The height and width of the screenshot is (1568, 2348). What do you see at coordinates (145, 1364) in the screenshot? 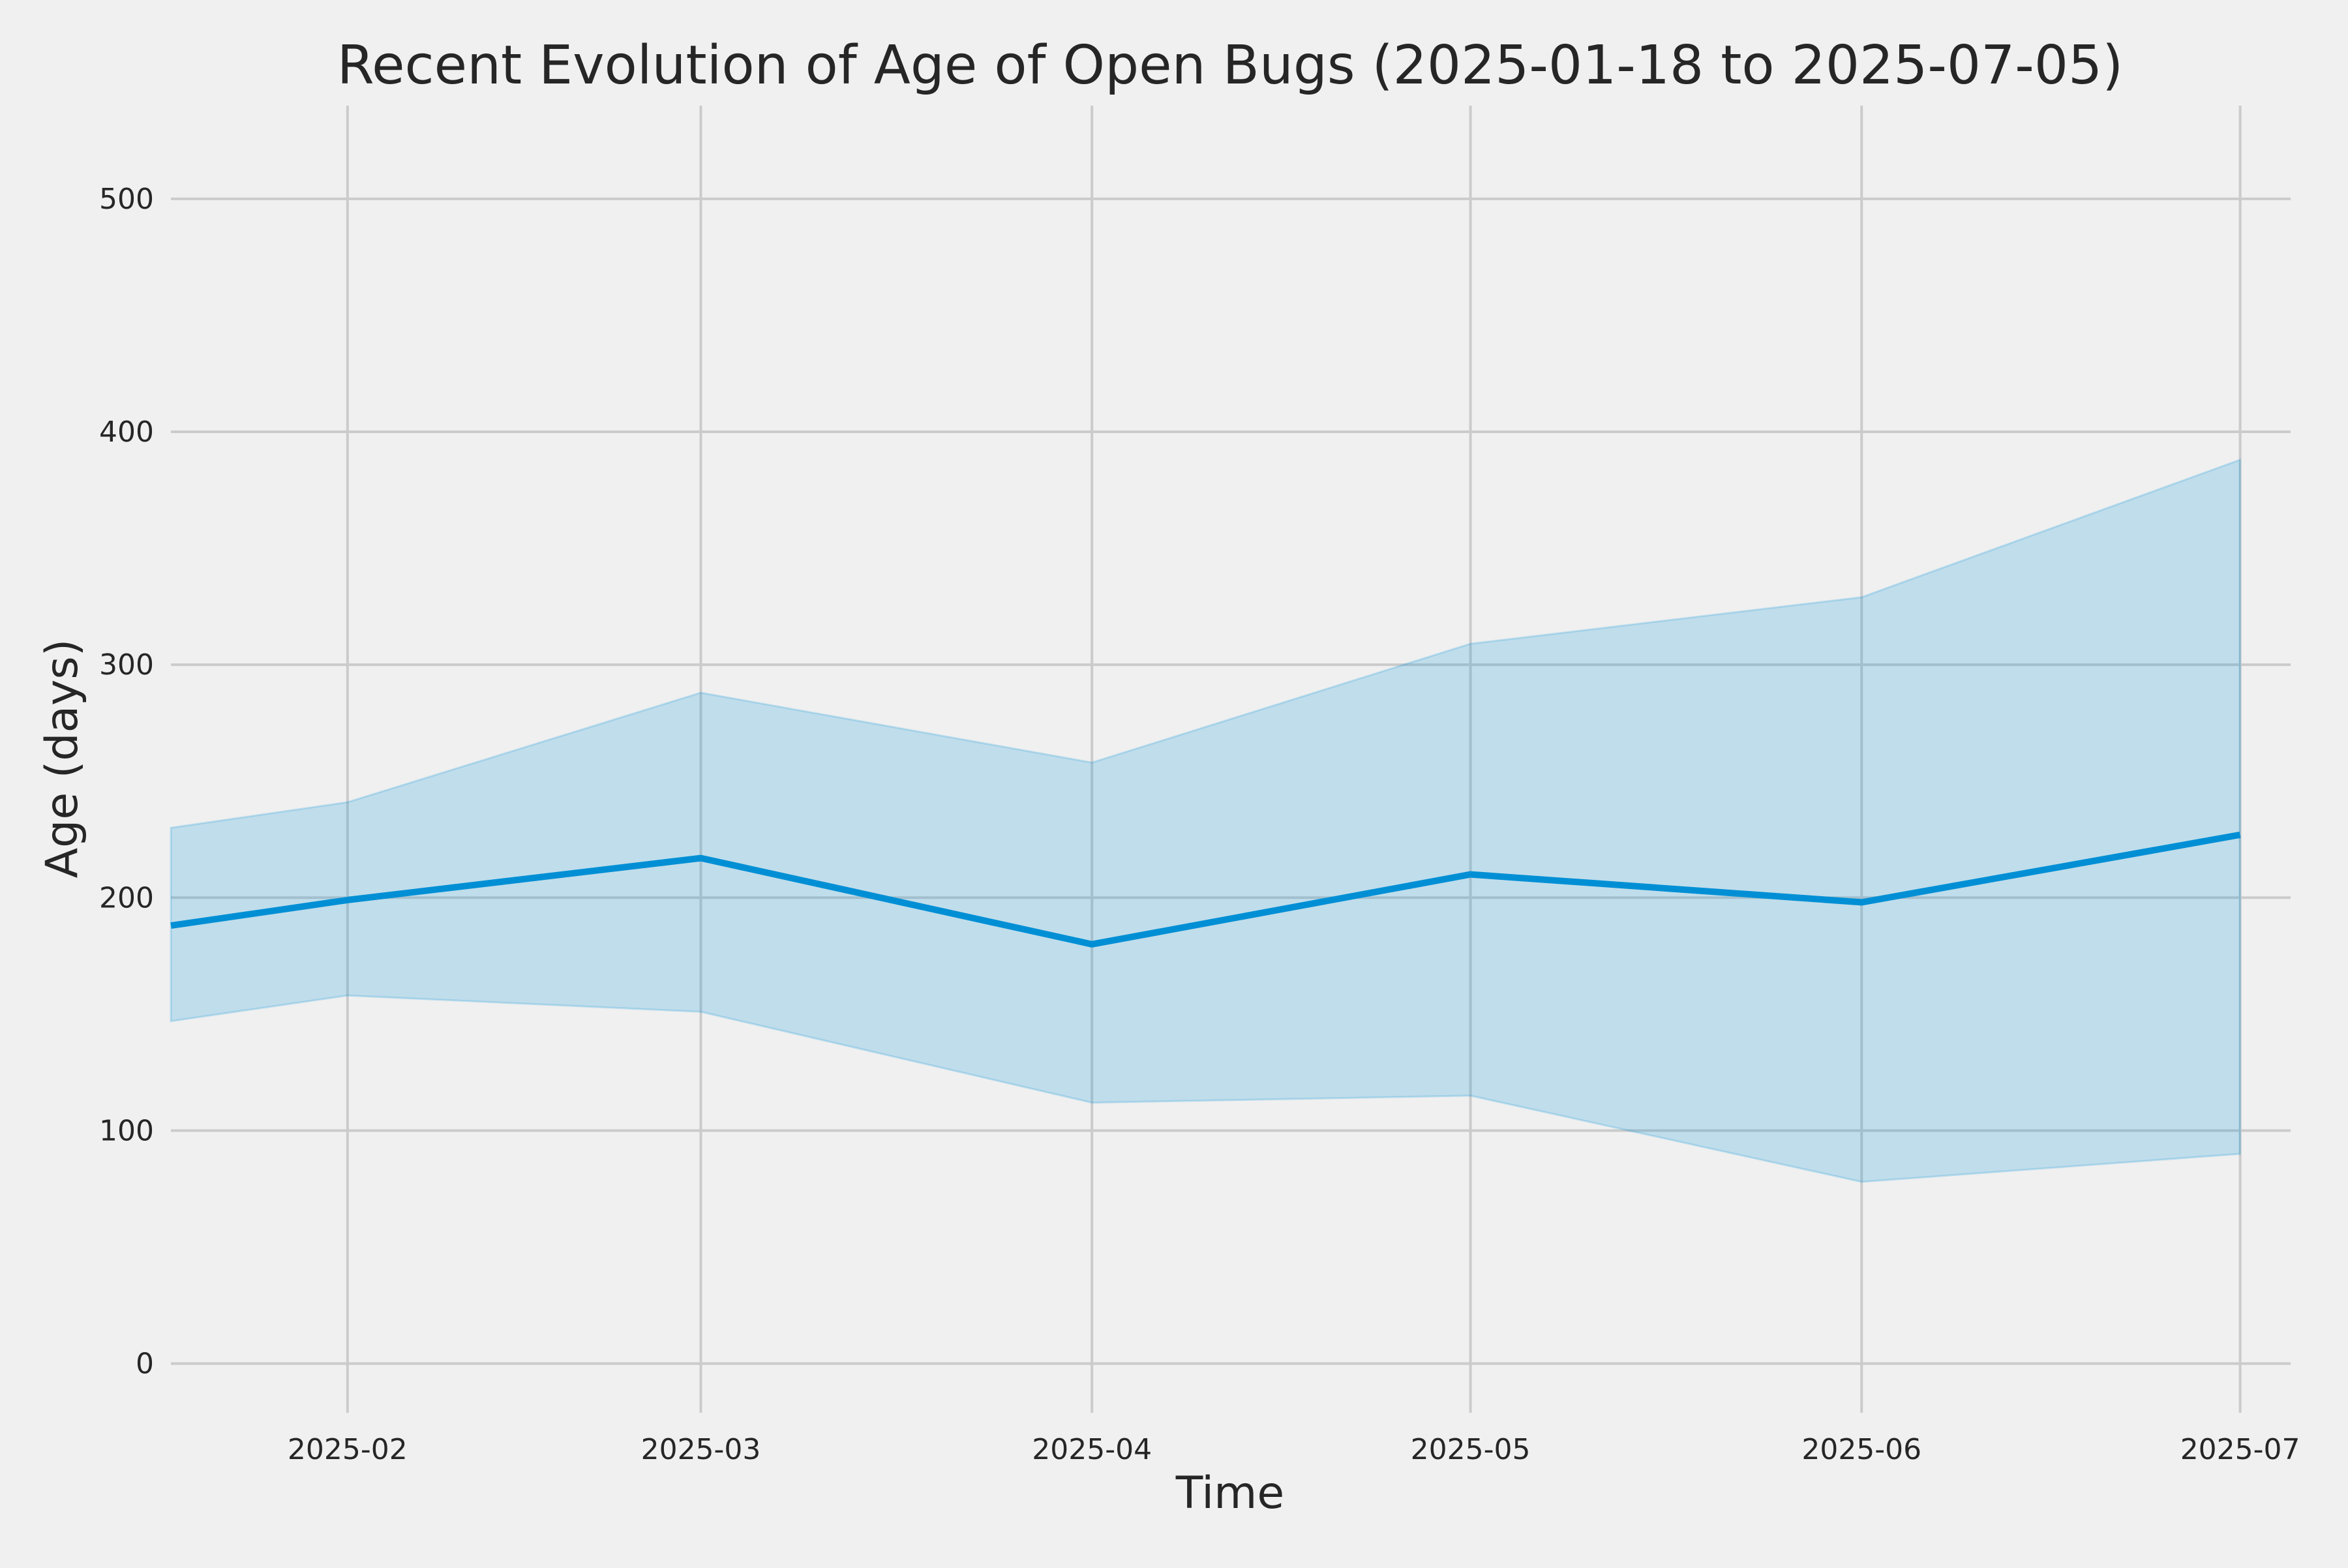
I see `y-tick-label: 0` at bounding box center [145, 1364].